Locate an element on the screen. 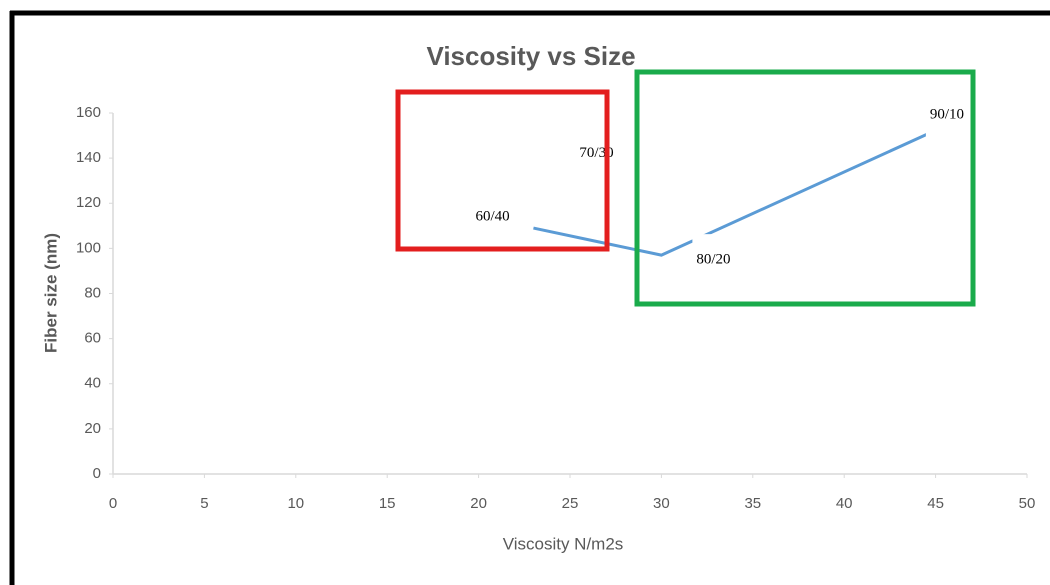  y-tick-label: 80 is located at coordinates (92, 292).